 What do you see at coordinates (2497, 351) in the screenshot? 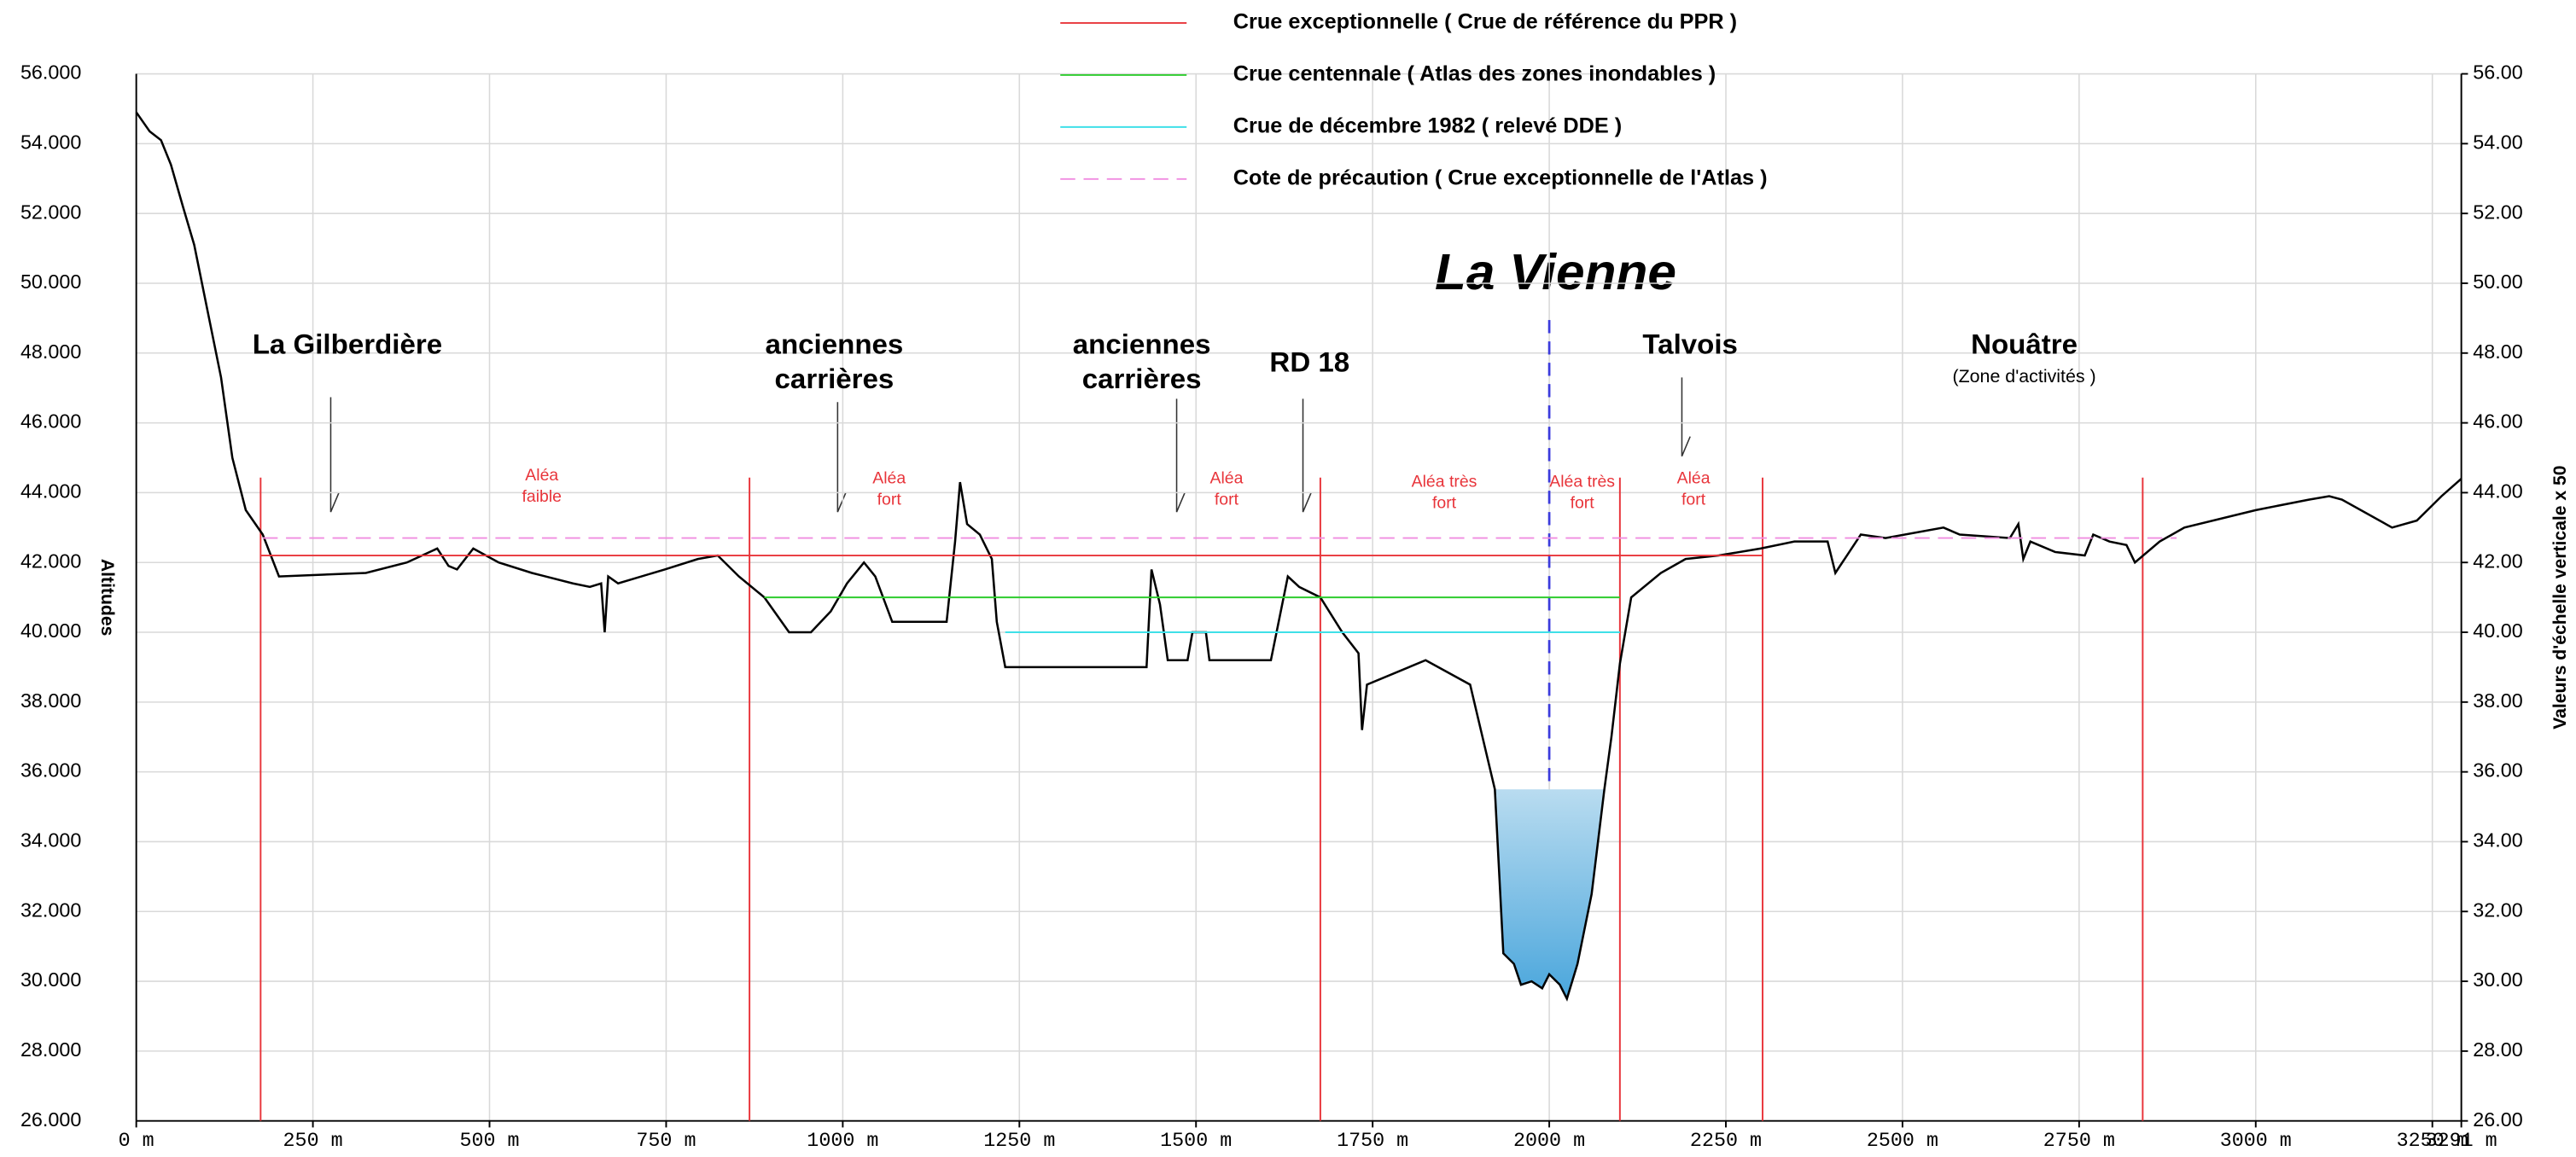
I see `y2-tick-label: 48.00` at bounding box center [2497, 351].